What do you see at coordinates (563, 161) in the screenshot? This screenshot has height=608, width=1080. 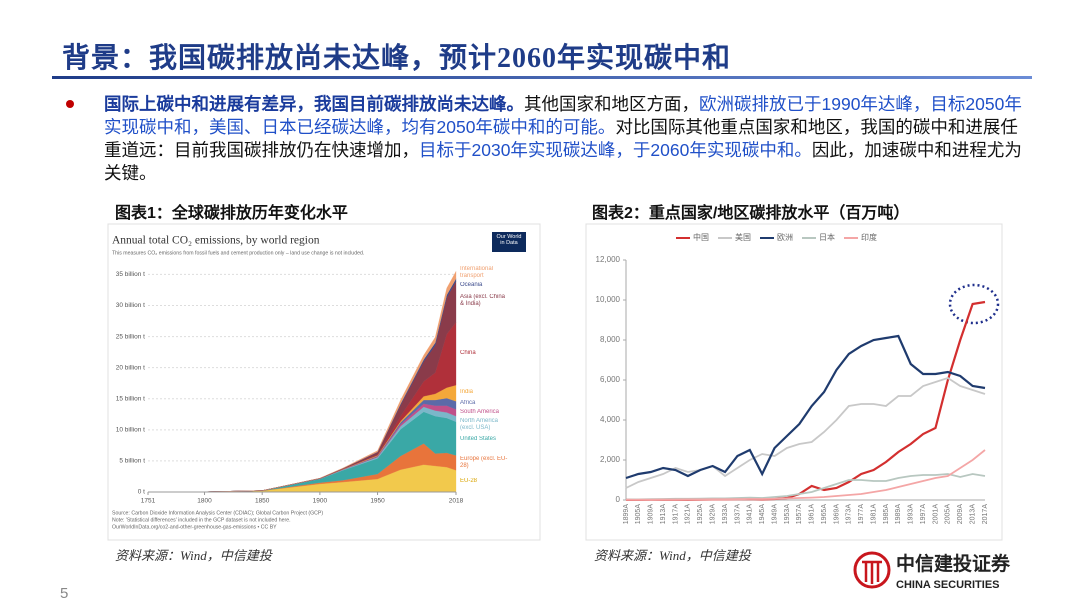 I see `bullet-segment: 因此，加速碳中和进程尤为关键。` at bounding box center [563, 161].